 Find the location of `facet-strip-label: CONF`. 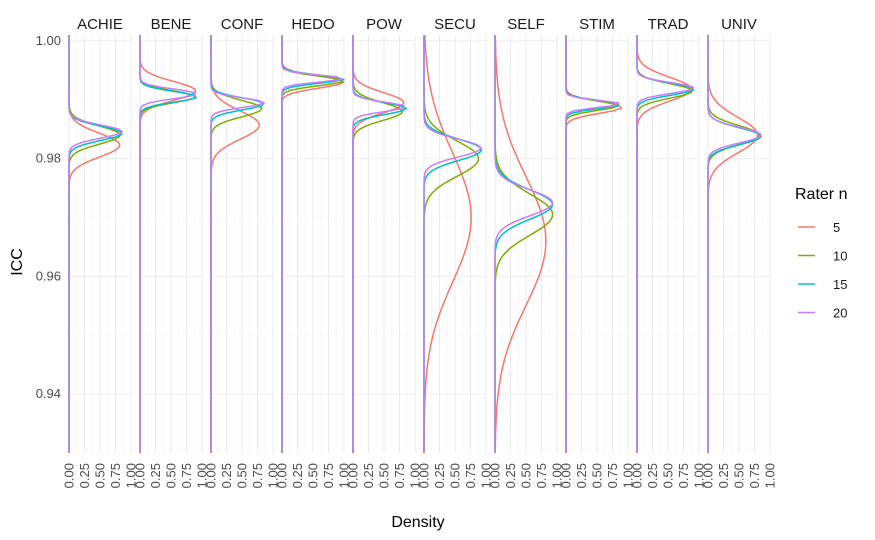

facet-strip-label: CONF is located at coordinates (242, 24).